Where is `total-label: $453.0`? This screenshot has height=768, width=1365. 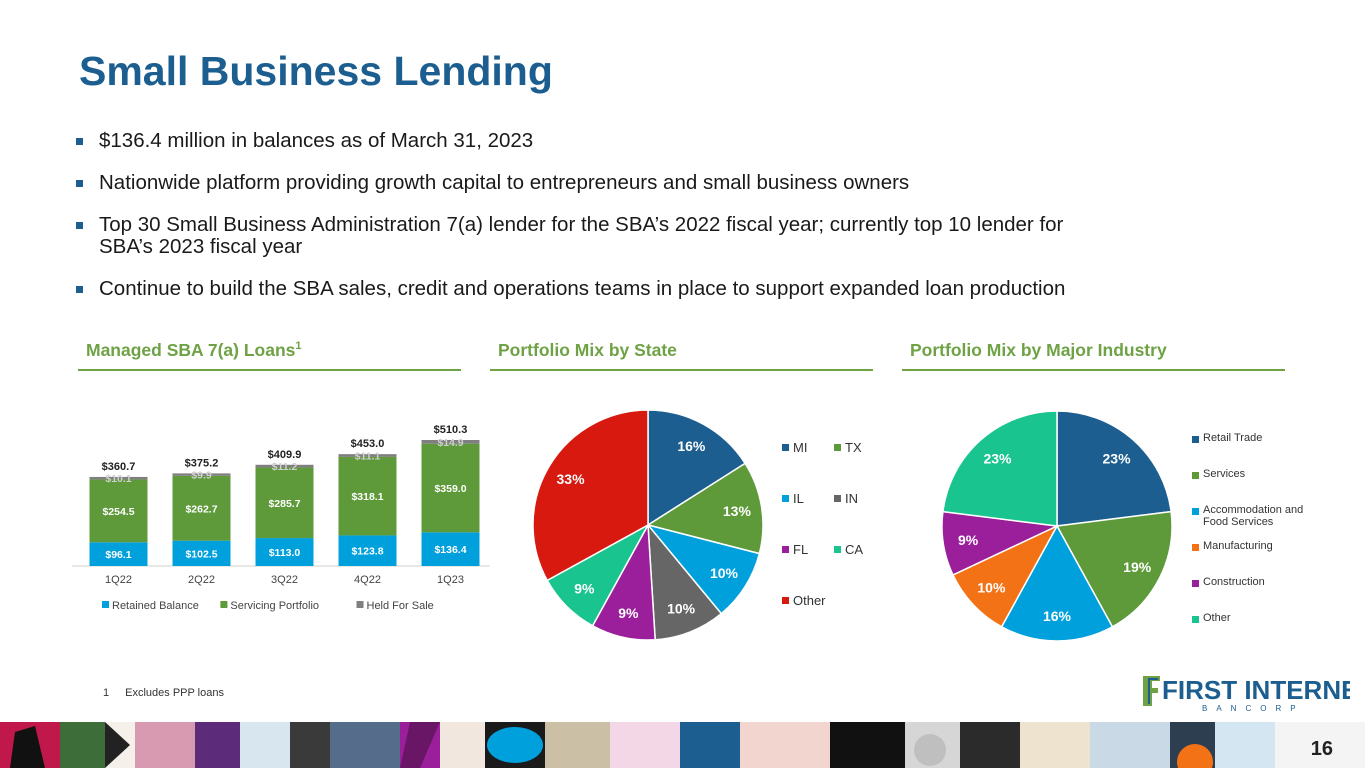
total-label: $453.0 is located at coordinates (368, 444).